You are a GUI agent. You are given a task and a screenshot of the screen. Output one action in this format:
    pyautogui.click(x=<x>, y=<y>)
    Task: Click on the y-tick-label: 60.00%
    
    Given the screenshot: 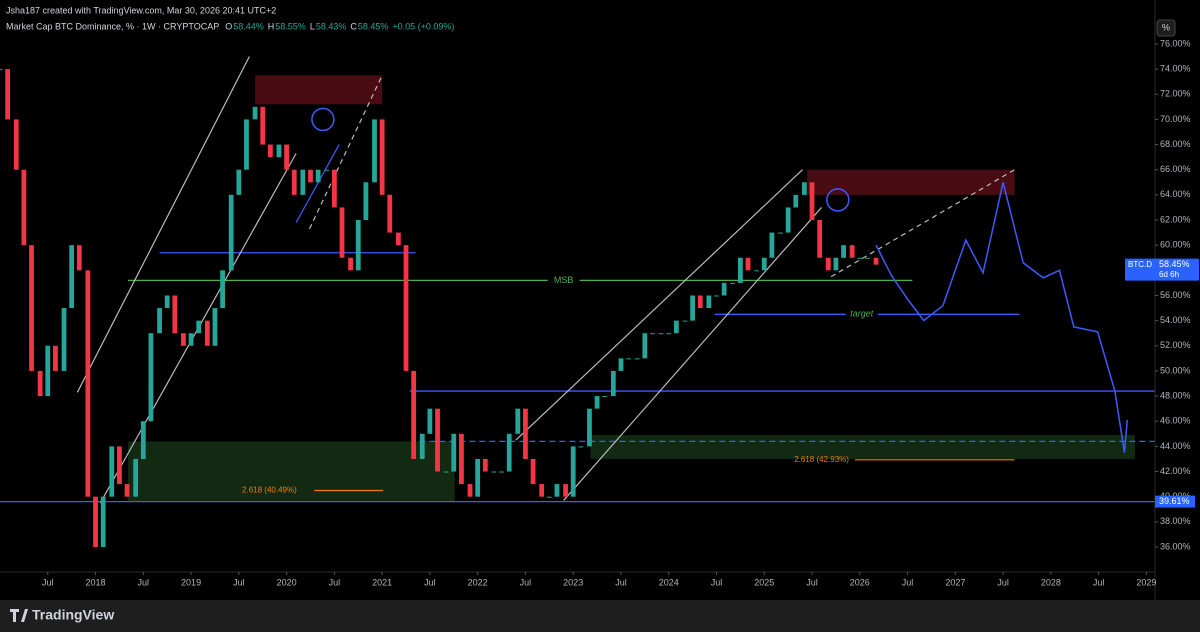 What is the action you would take?
    pyautogui.click(x=1175, y=245)
    